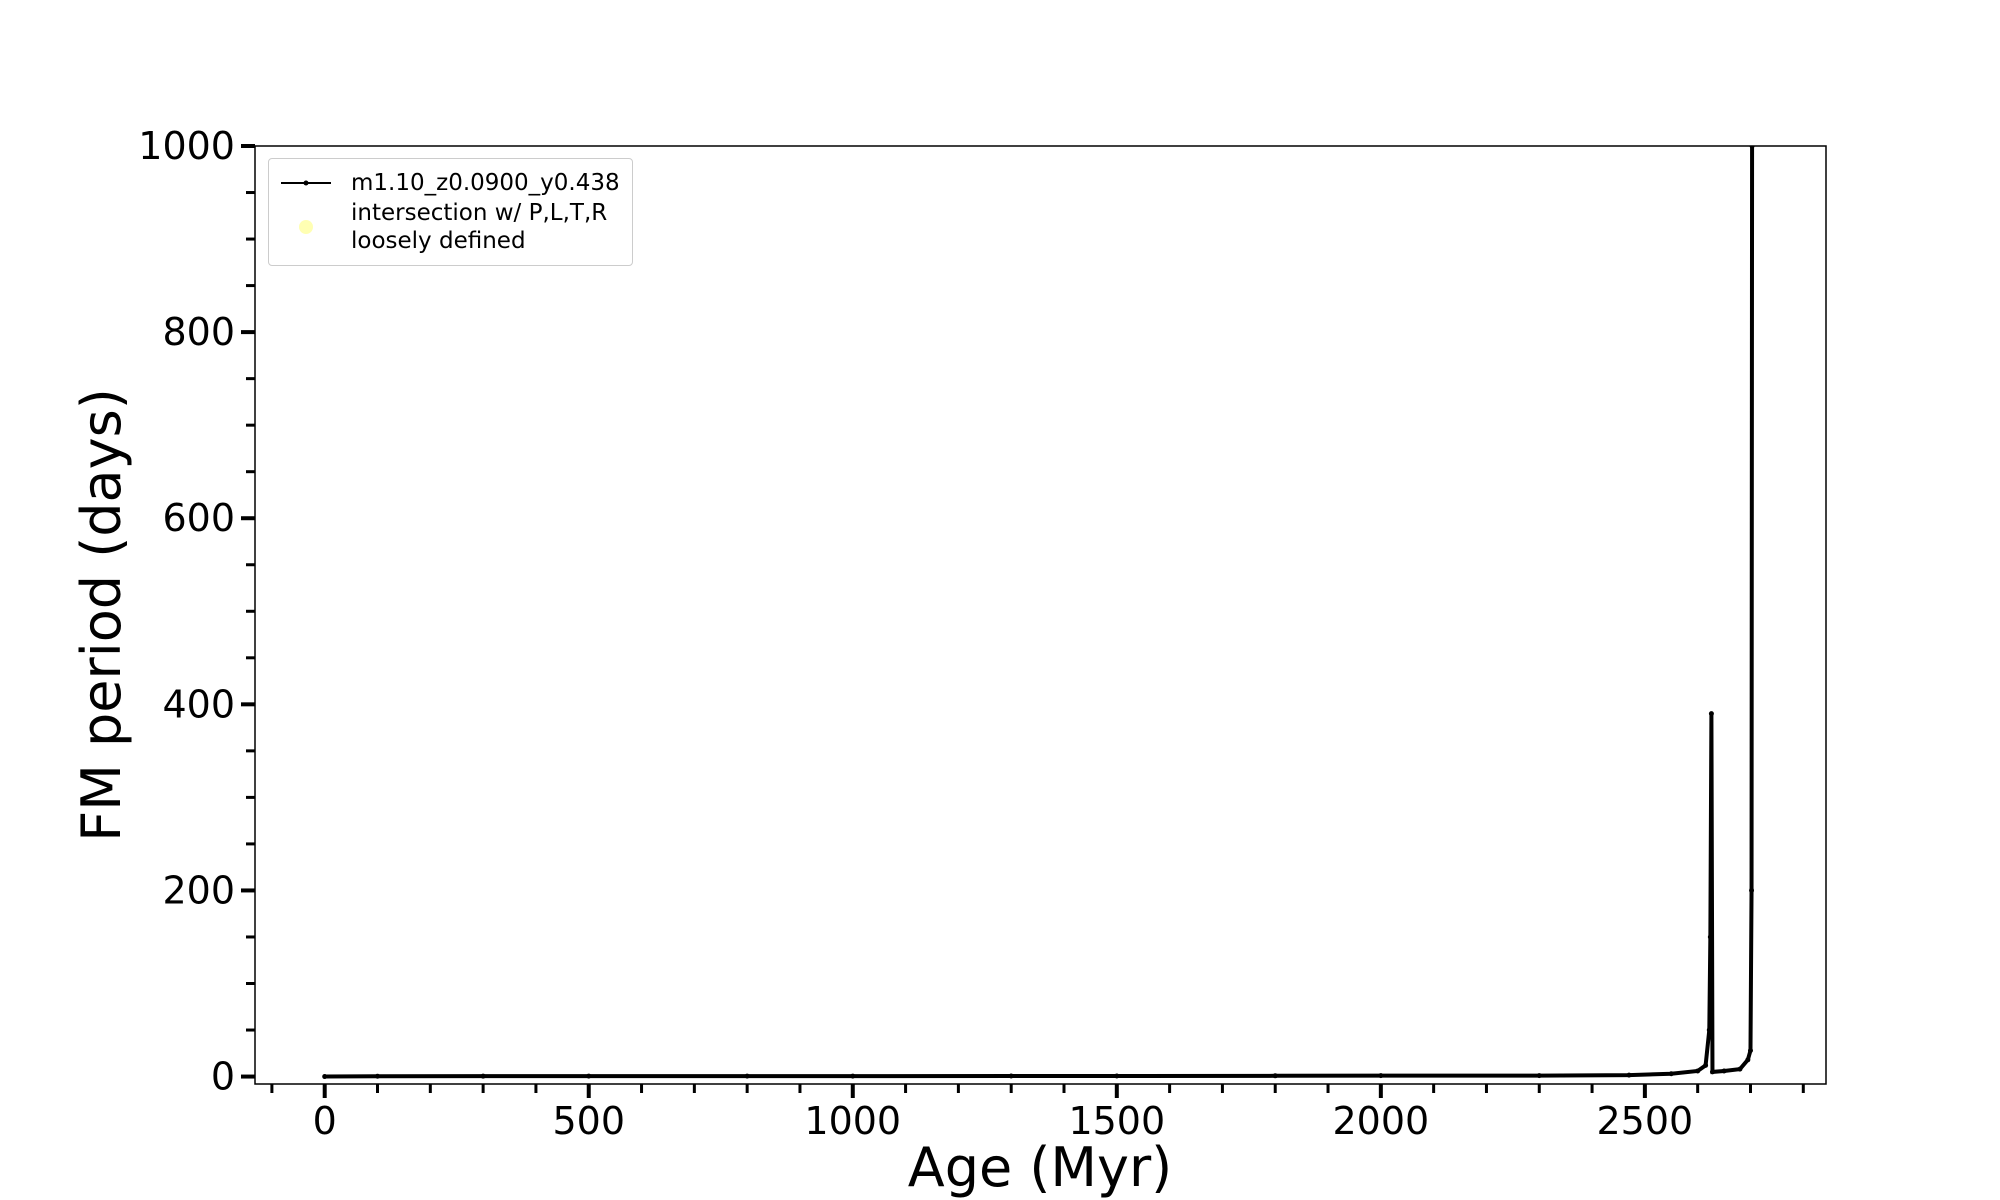 Image resolution: width=2000 pixels, height=1200 pixels. Describe the element at coordinates (852, 1121) in the screenshot. I see `x-tick-label: 1000` at that location.